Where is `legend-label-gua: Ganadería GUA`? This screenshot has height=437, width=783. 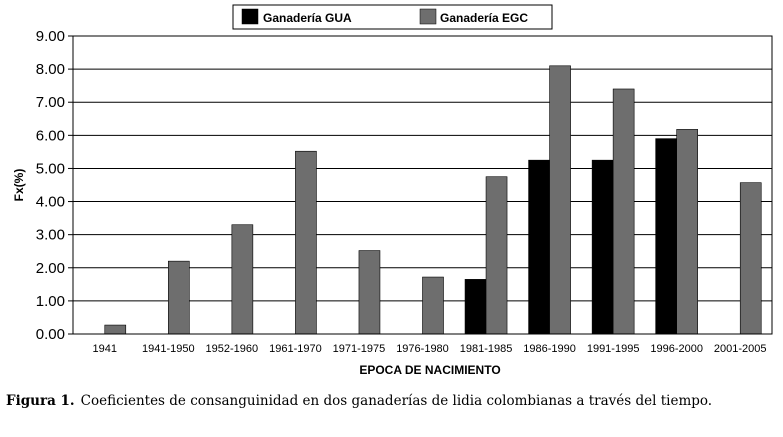
legend-label-gua: Ganadería GUA is located at coordinates (307, 18).